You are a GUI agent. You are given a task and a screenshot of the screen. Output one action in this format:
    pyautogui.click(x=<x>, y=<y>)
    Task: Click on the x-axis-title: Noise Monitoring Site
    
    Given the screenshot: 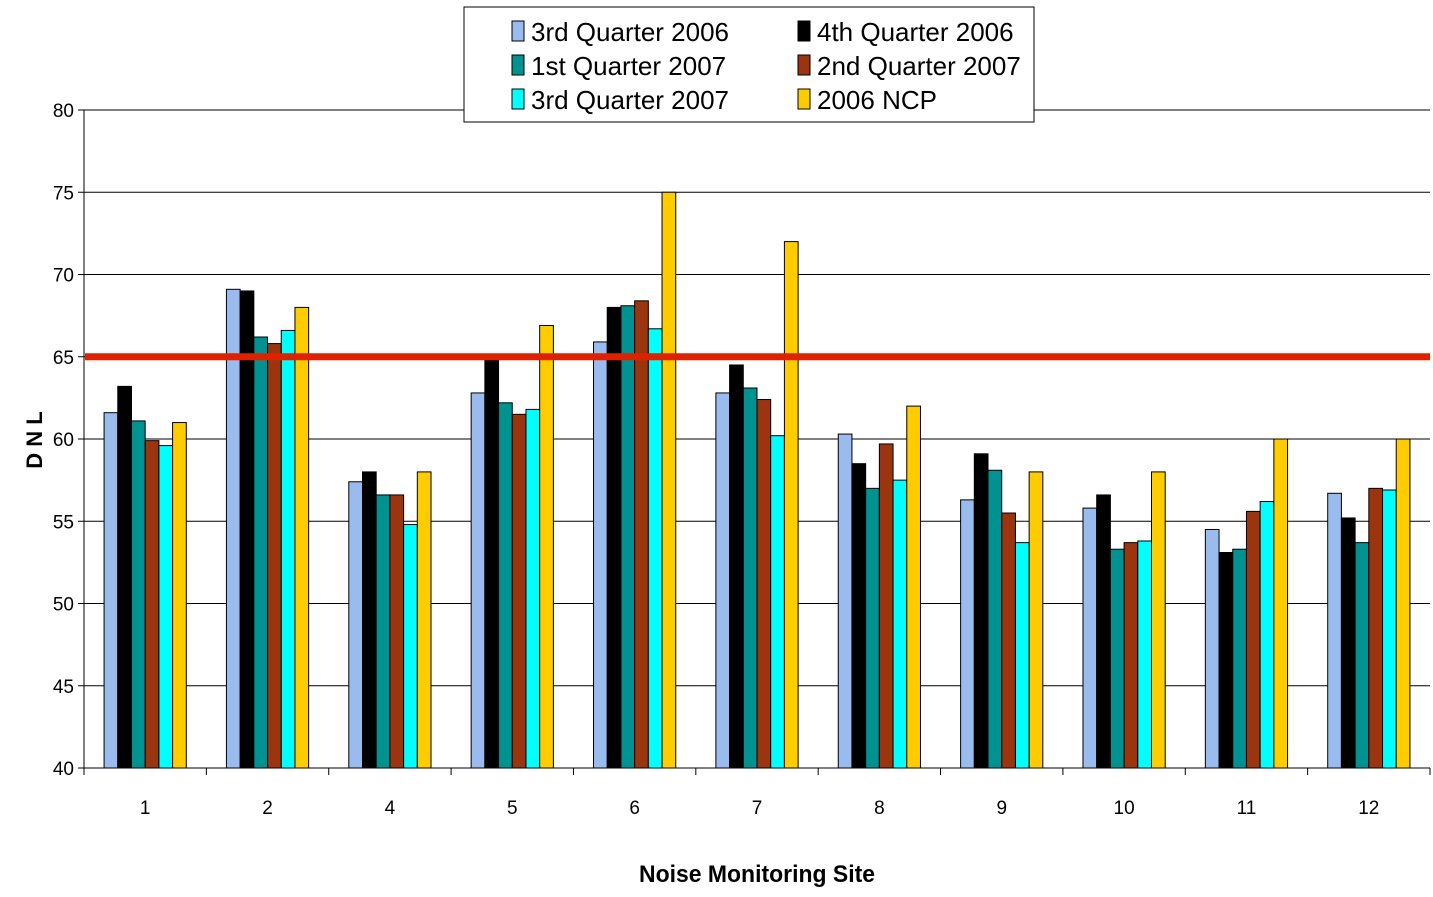 What is the action you would take?
    pyautogui.click(x=757, y=874)
    